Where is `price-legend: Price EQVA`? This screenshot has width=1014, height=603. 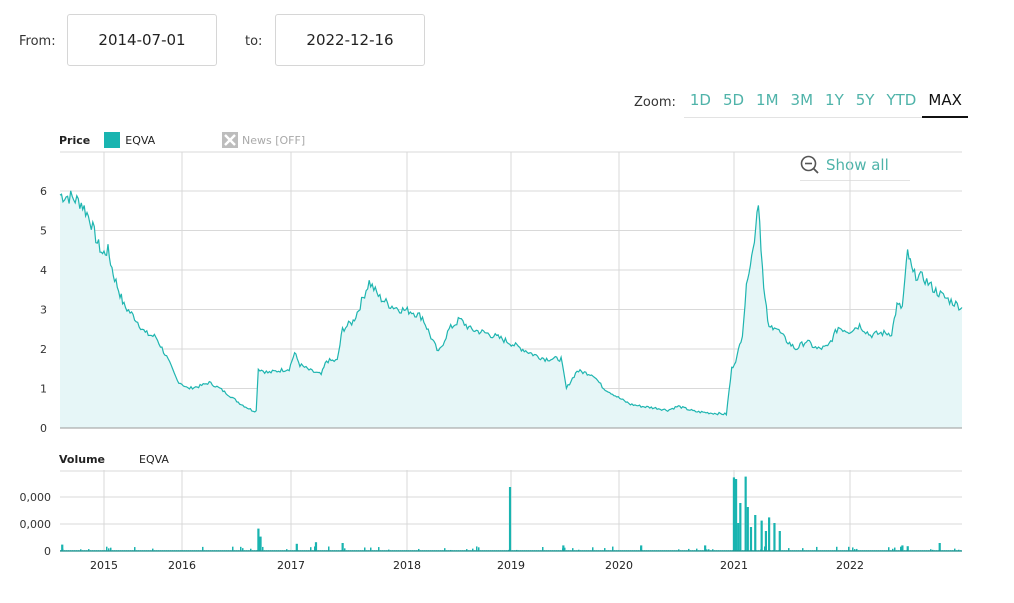
price-legend: Price EQVA is located at coordinates (107, 140).